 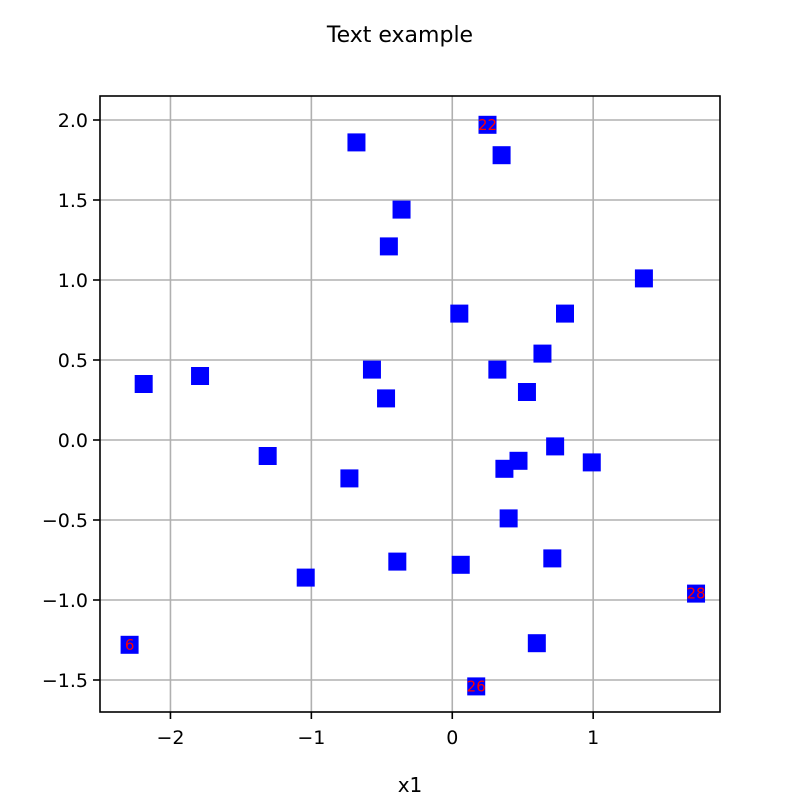 I want to click on y-tick-label: −1.5, so click(x=65, y=681).